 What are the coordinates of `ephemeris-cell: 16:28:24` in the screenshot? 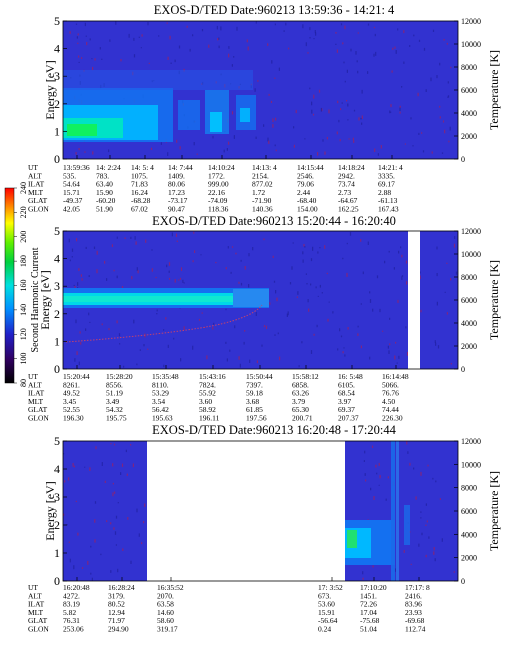 It's located at (121, 587).